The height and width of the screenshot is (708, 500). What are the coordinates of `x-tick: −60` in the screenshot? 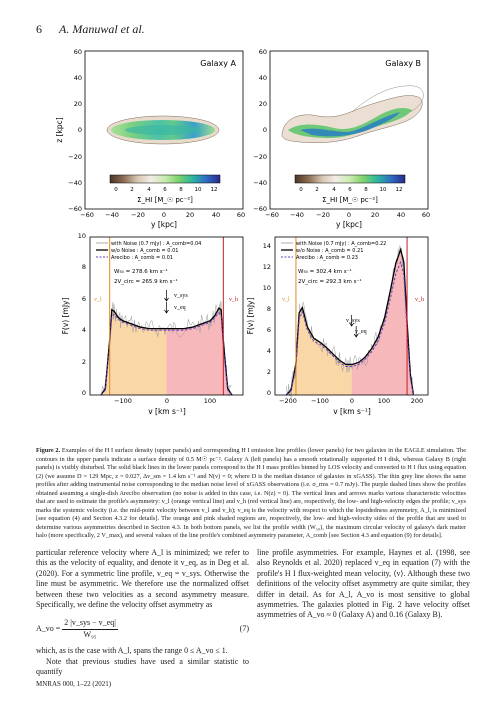 It's located at (87, 215).